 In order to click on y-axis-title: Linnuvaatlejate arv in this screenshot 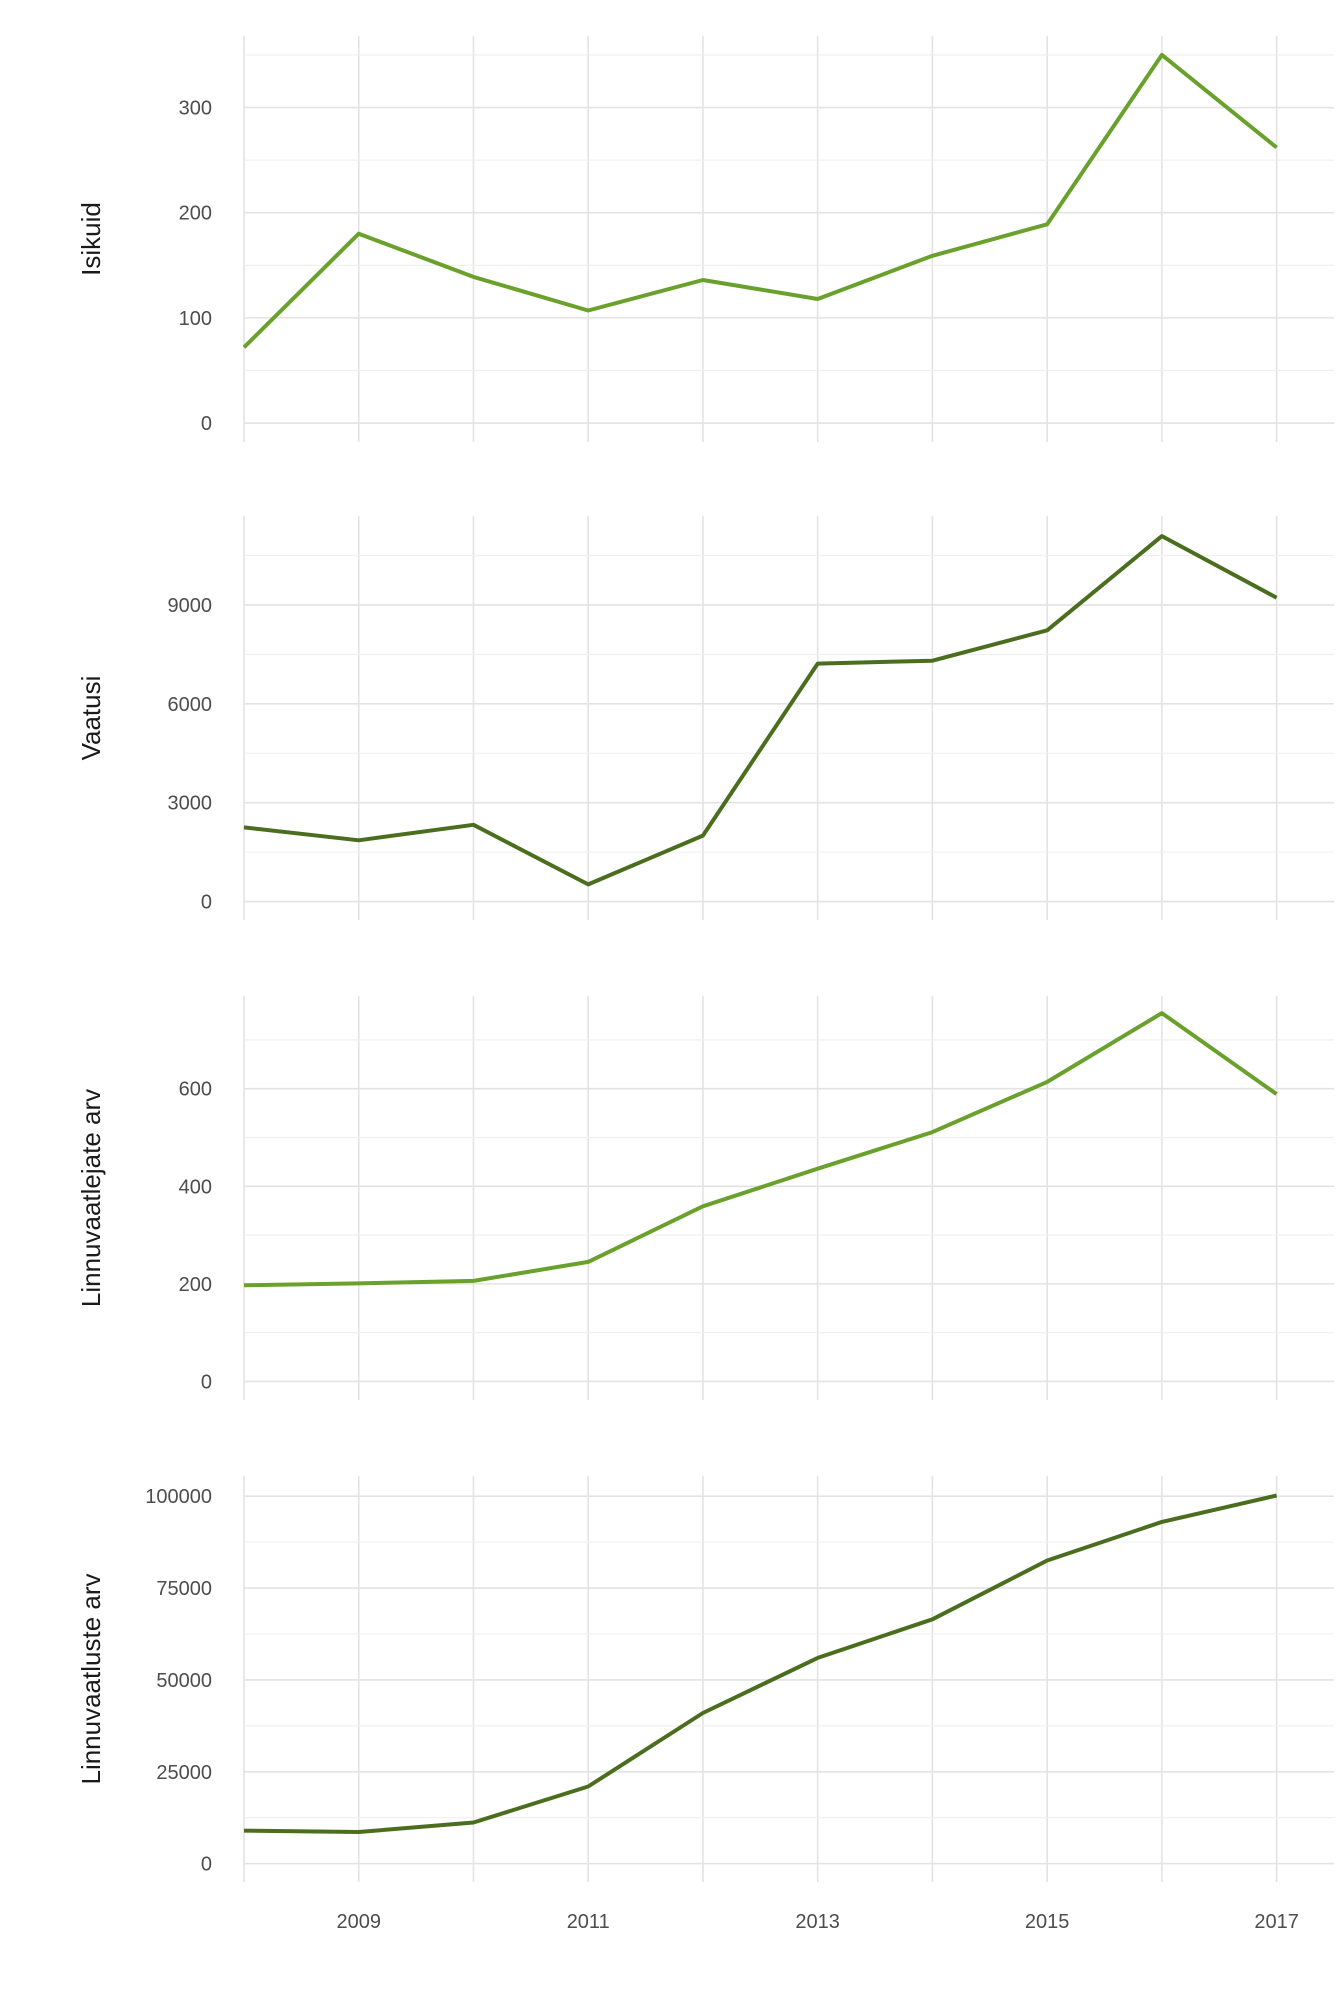, I will do `click(91, 1198)`.